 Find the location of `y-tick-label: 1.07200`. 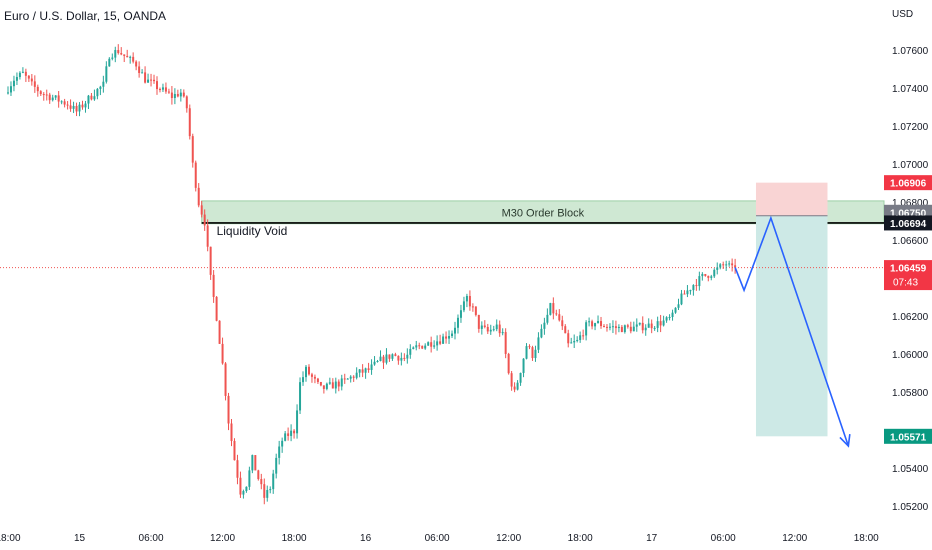

y-tick-label: 1.07200 is located at coordinates (910, 127).